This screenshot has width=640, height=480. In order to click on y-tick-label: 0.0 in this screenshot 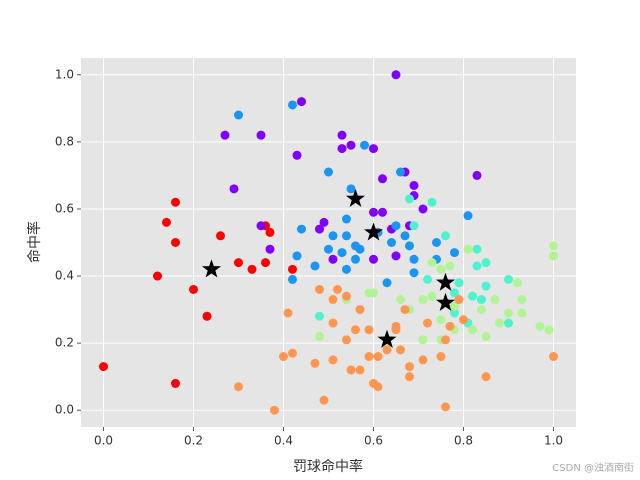, I will do `click(64, 410)`.